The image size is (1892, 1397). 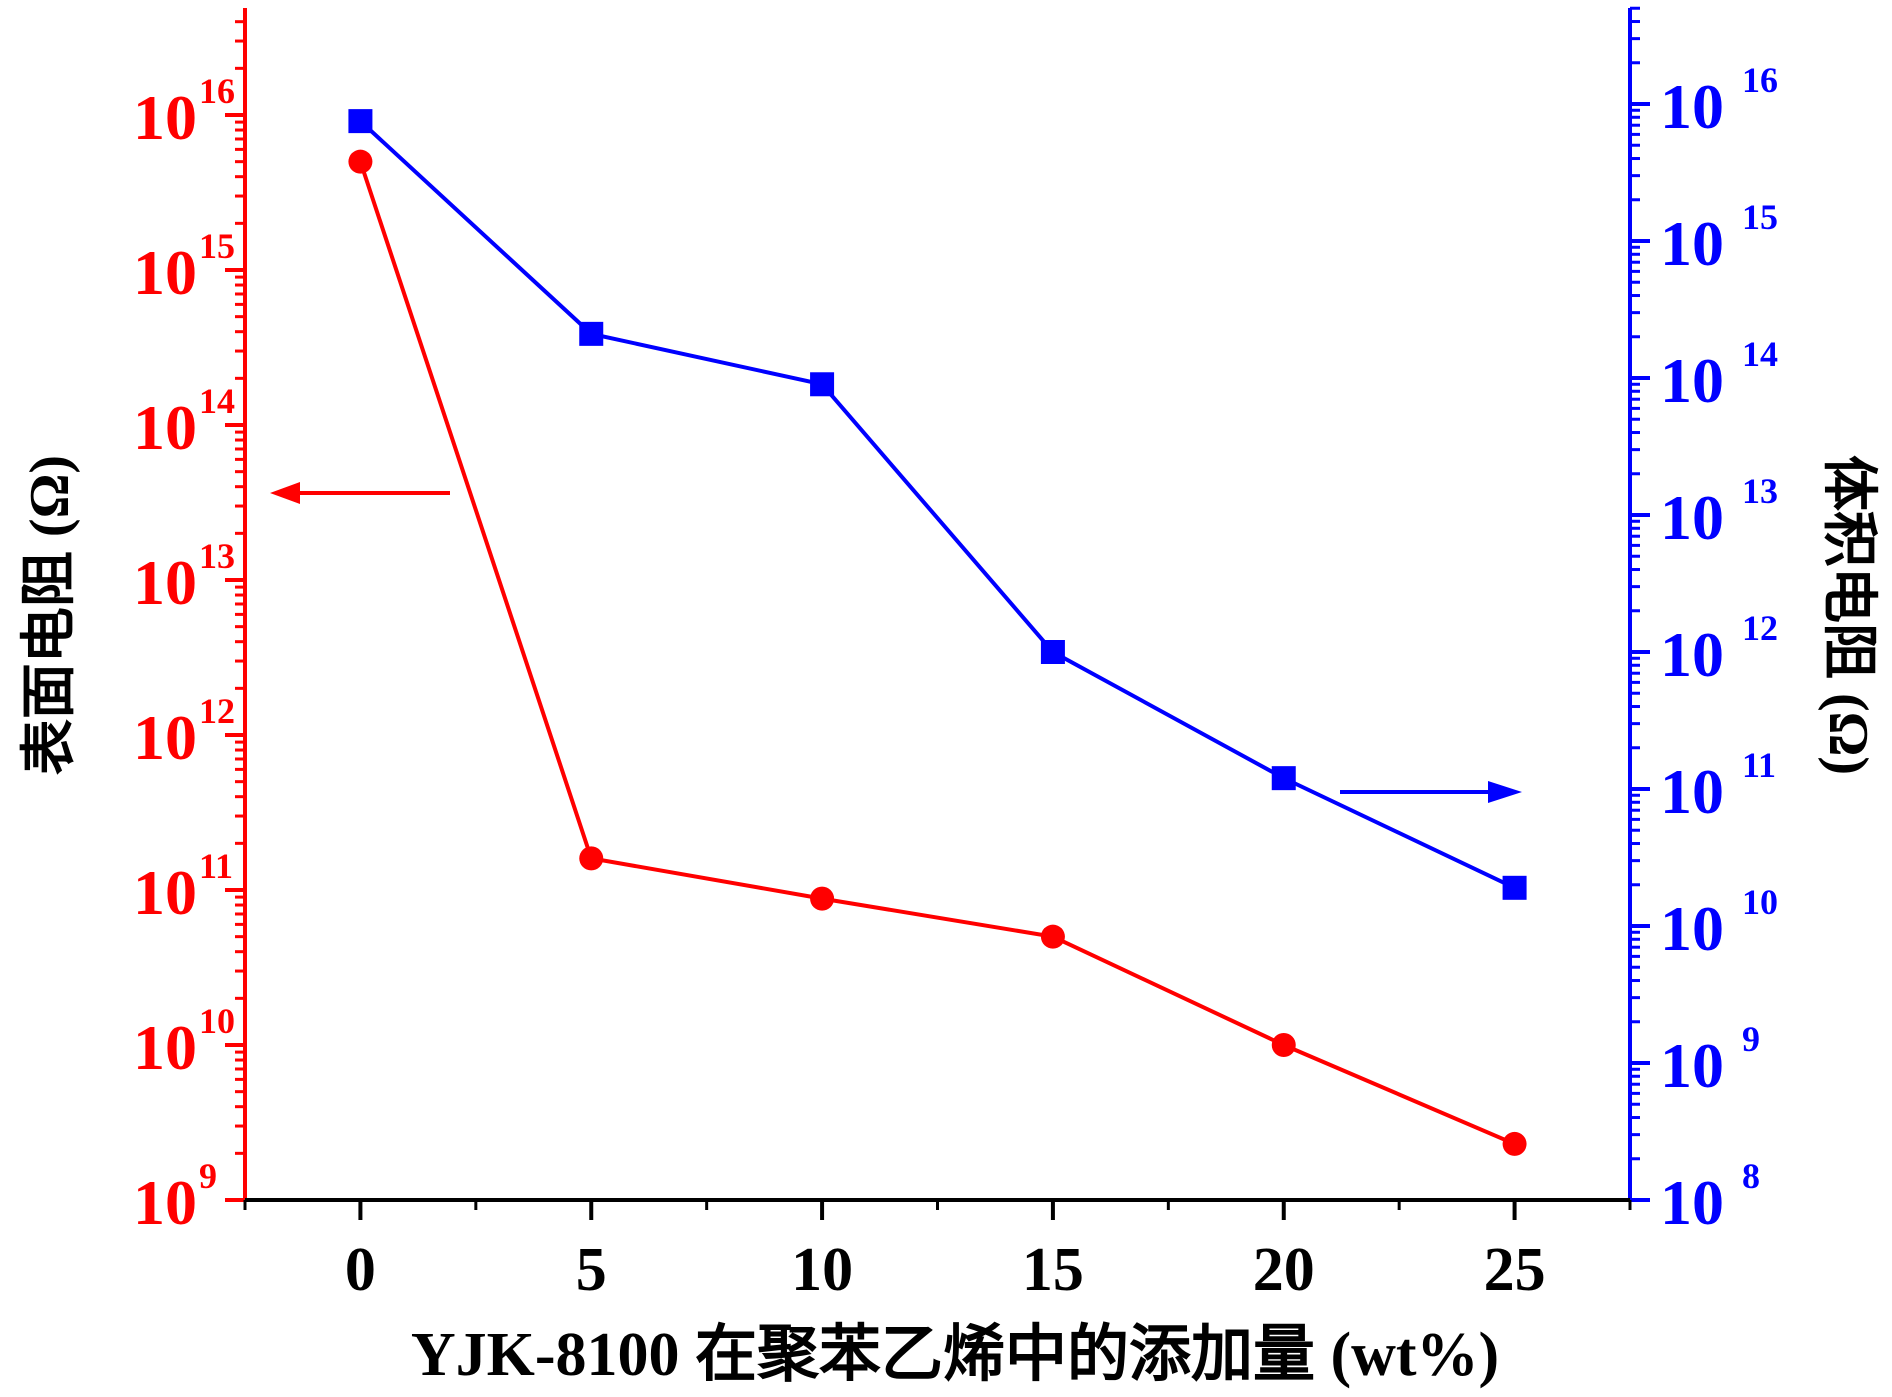 What do you see at coordinates (1760, 354) in the screenshot?
I see `right-tick-exponent: 14` at bounding box center [1760, 354].